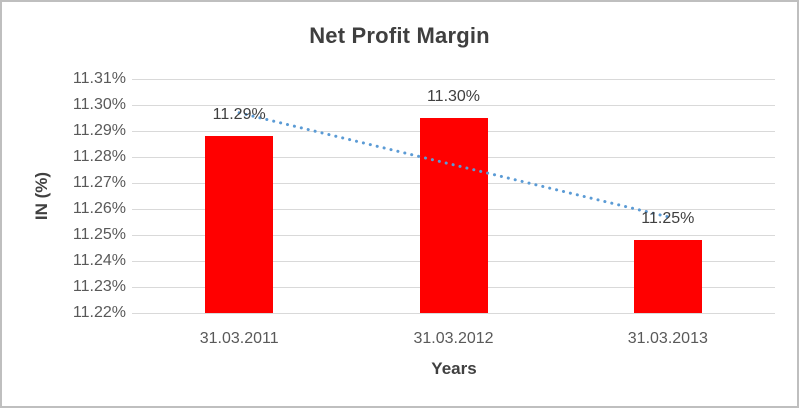  Describe the element at coordinates (99, 234) in the screenshot. I see `y-tick-label: 11.25%` at that location.